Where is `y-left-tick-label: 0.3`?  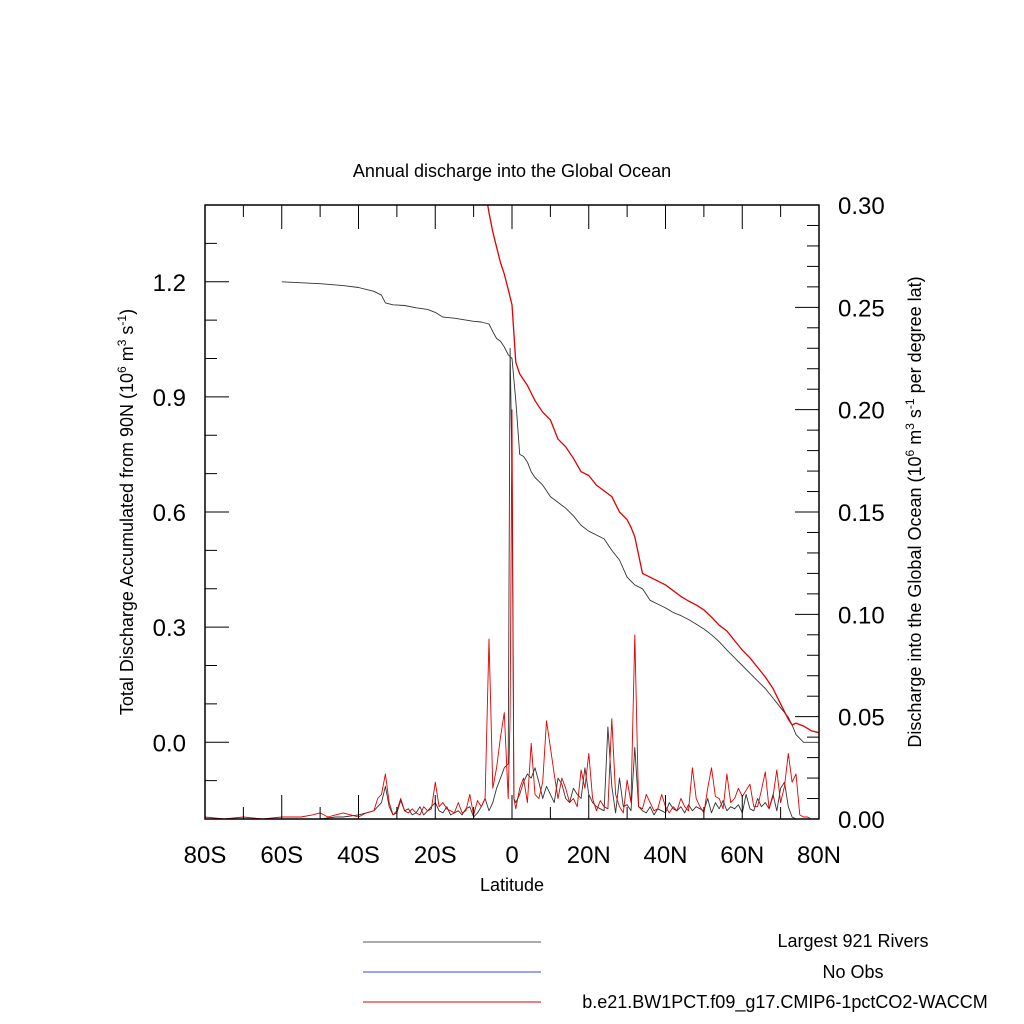
y-left-tick-label: 0.3 is located at coordinates (169, 628).